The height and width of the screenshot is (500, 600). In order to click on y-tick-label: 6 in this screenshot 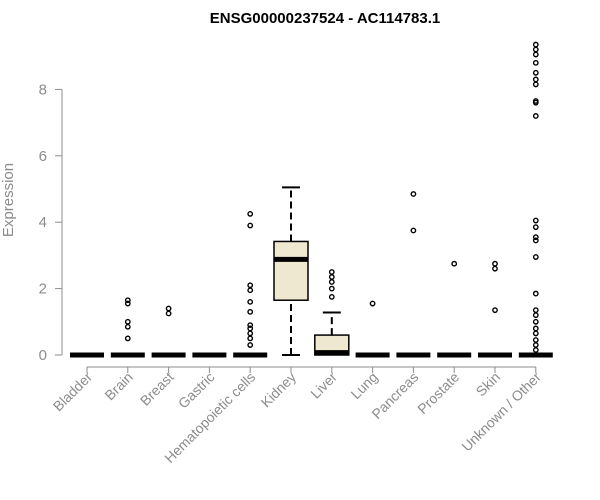, I will do `click(43, 156)`.